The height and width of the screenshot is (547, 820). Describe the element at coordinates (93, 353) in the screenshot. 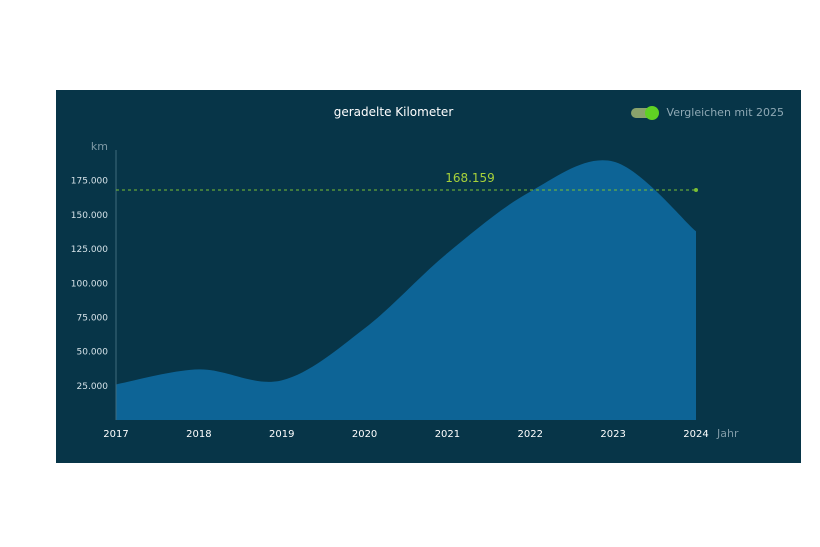

I see `y-tick-label: 50.000` at that location.